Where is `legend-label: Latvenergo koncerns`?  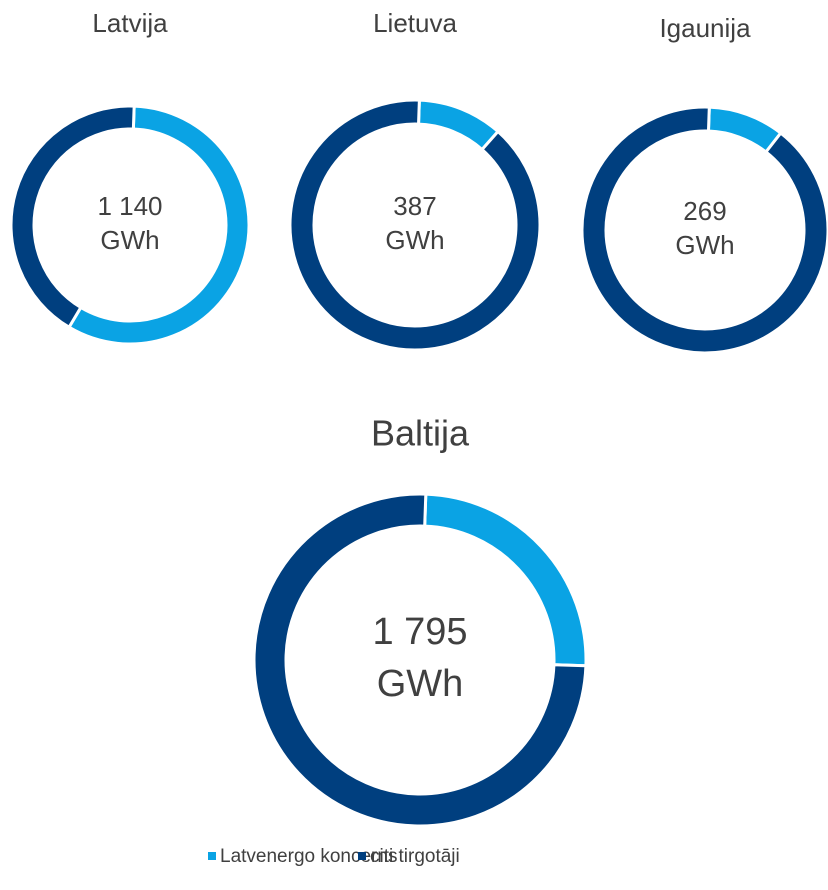 legend-label: Latvenergo koncerns is located at coordinates (308, 856).